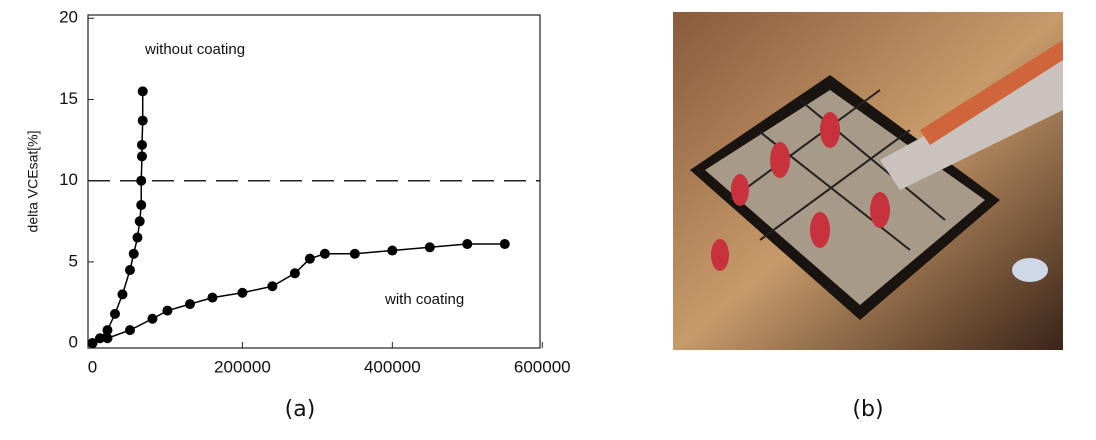  I want to click on caption: (a), so click(300, 409).